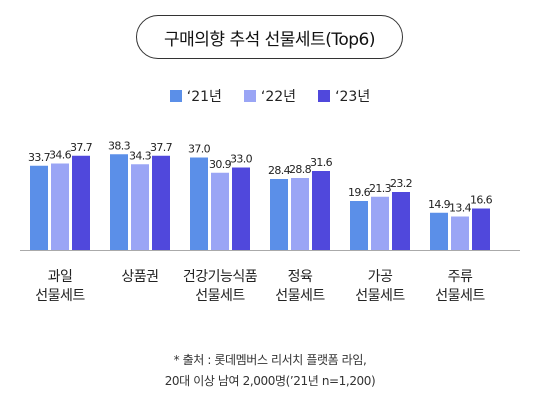 The width and height of the screenshot is (540, 407). I want to click on legend-item-22: ‘22년, so click(270, 96).